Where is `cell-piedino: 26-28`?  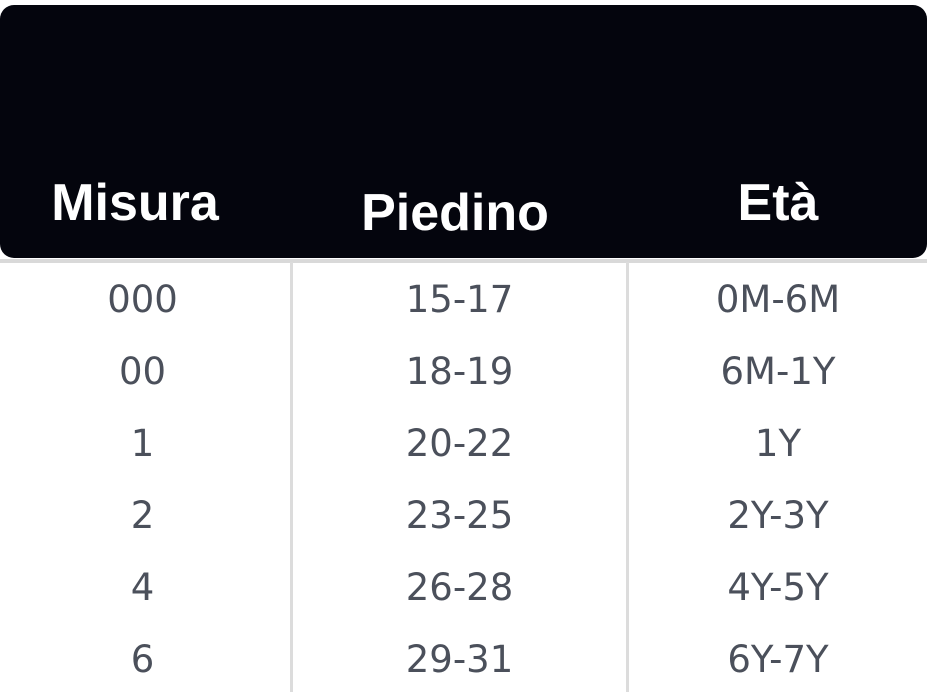
cell-piedino: 26-28 is located at coordinates (459, 587).